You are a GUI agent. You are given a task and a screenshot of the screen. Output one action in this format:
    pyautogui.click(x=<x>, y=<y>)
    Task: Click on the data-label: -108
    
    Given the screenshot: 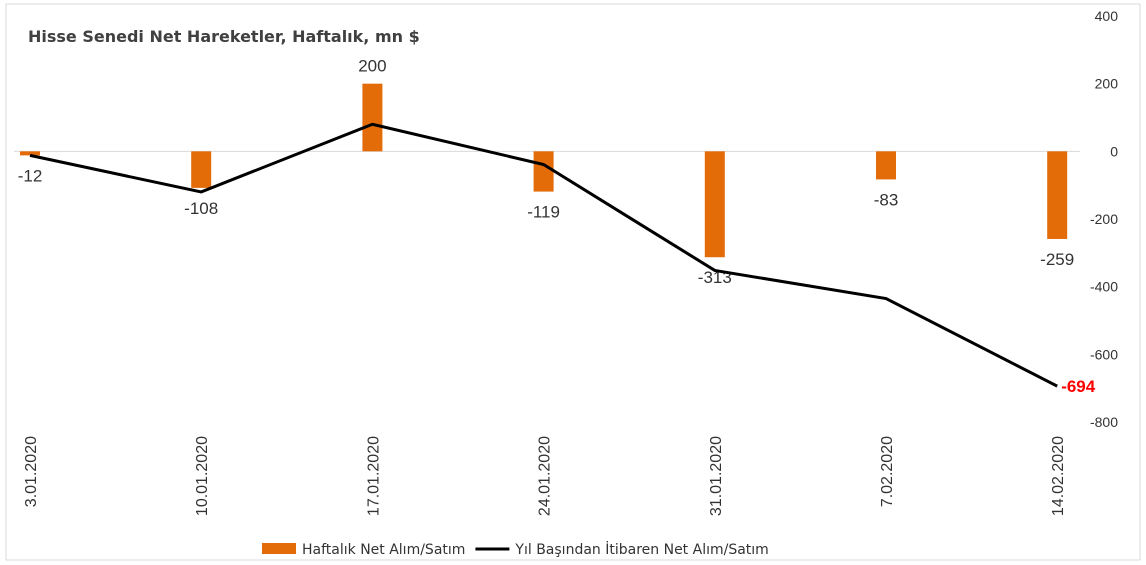 What is the action you would take?
    pyautogui.click(x=201, y=208)
    